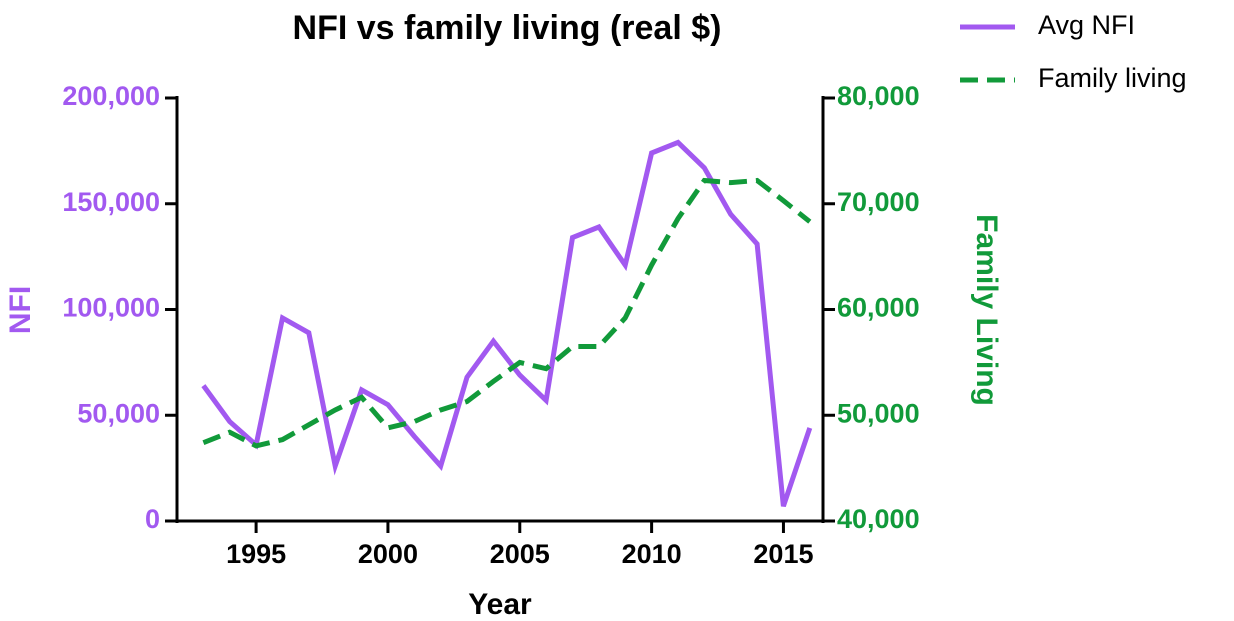 Image resolution: width=1234 pixels, height=621 pixels. Describe the element at coordinates (878, 202) in the screenshot. I see `y2-tick-label: 70,000` at that location.